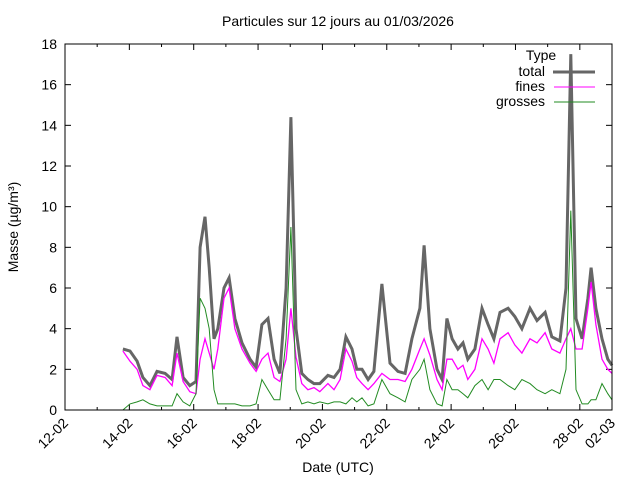  Describe the element at coordinates (53, 410) in the screenshot. I see `y-tick-label: 0` at that location.